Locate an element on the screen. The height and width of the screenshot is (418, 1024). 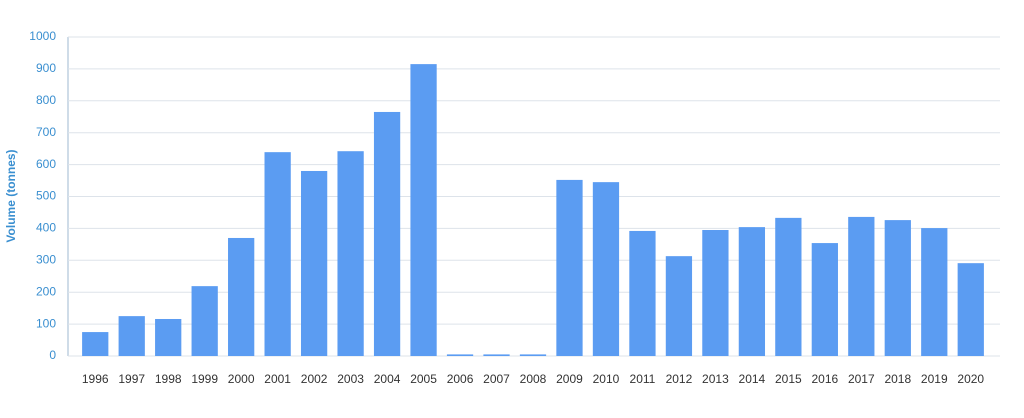
y-axis-title: Volume (tonnes) is located at coordinates (11, 195).